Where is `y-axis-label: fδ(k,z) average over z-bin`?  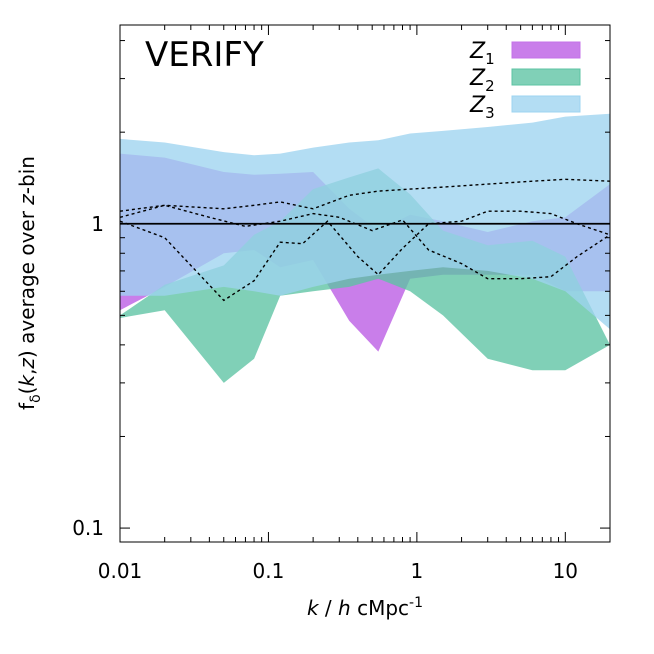
y-axis-label: fδ(k,z) average over z-bin is located at coordinates (29, 283).